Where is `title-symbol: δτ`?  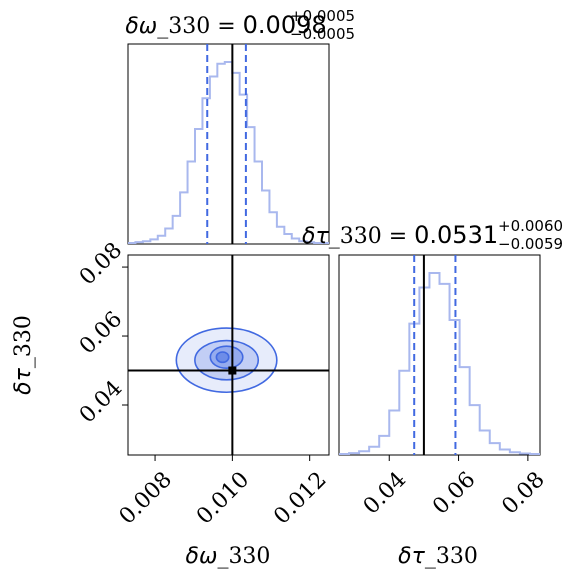 title-symbol: δτ is located at coordinates (315, 236).